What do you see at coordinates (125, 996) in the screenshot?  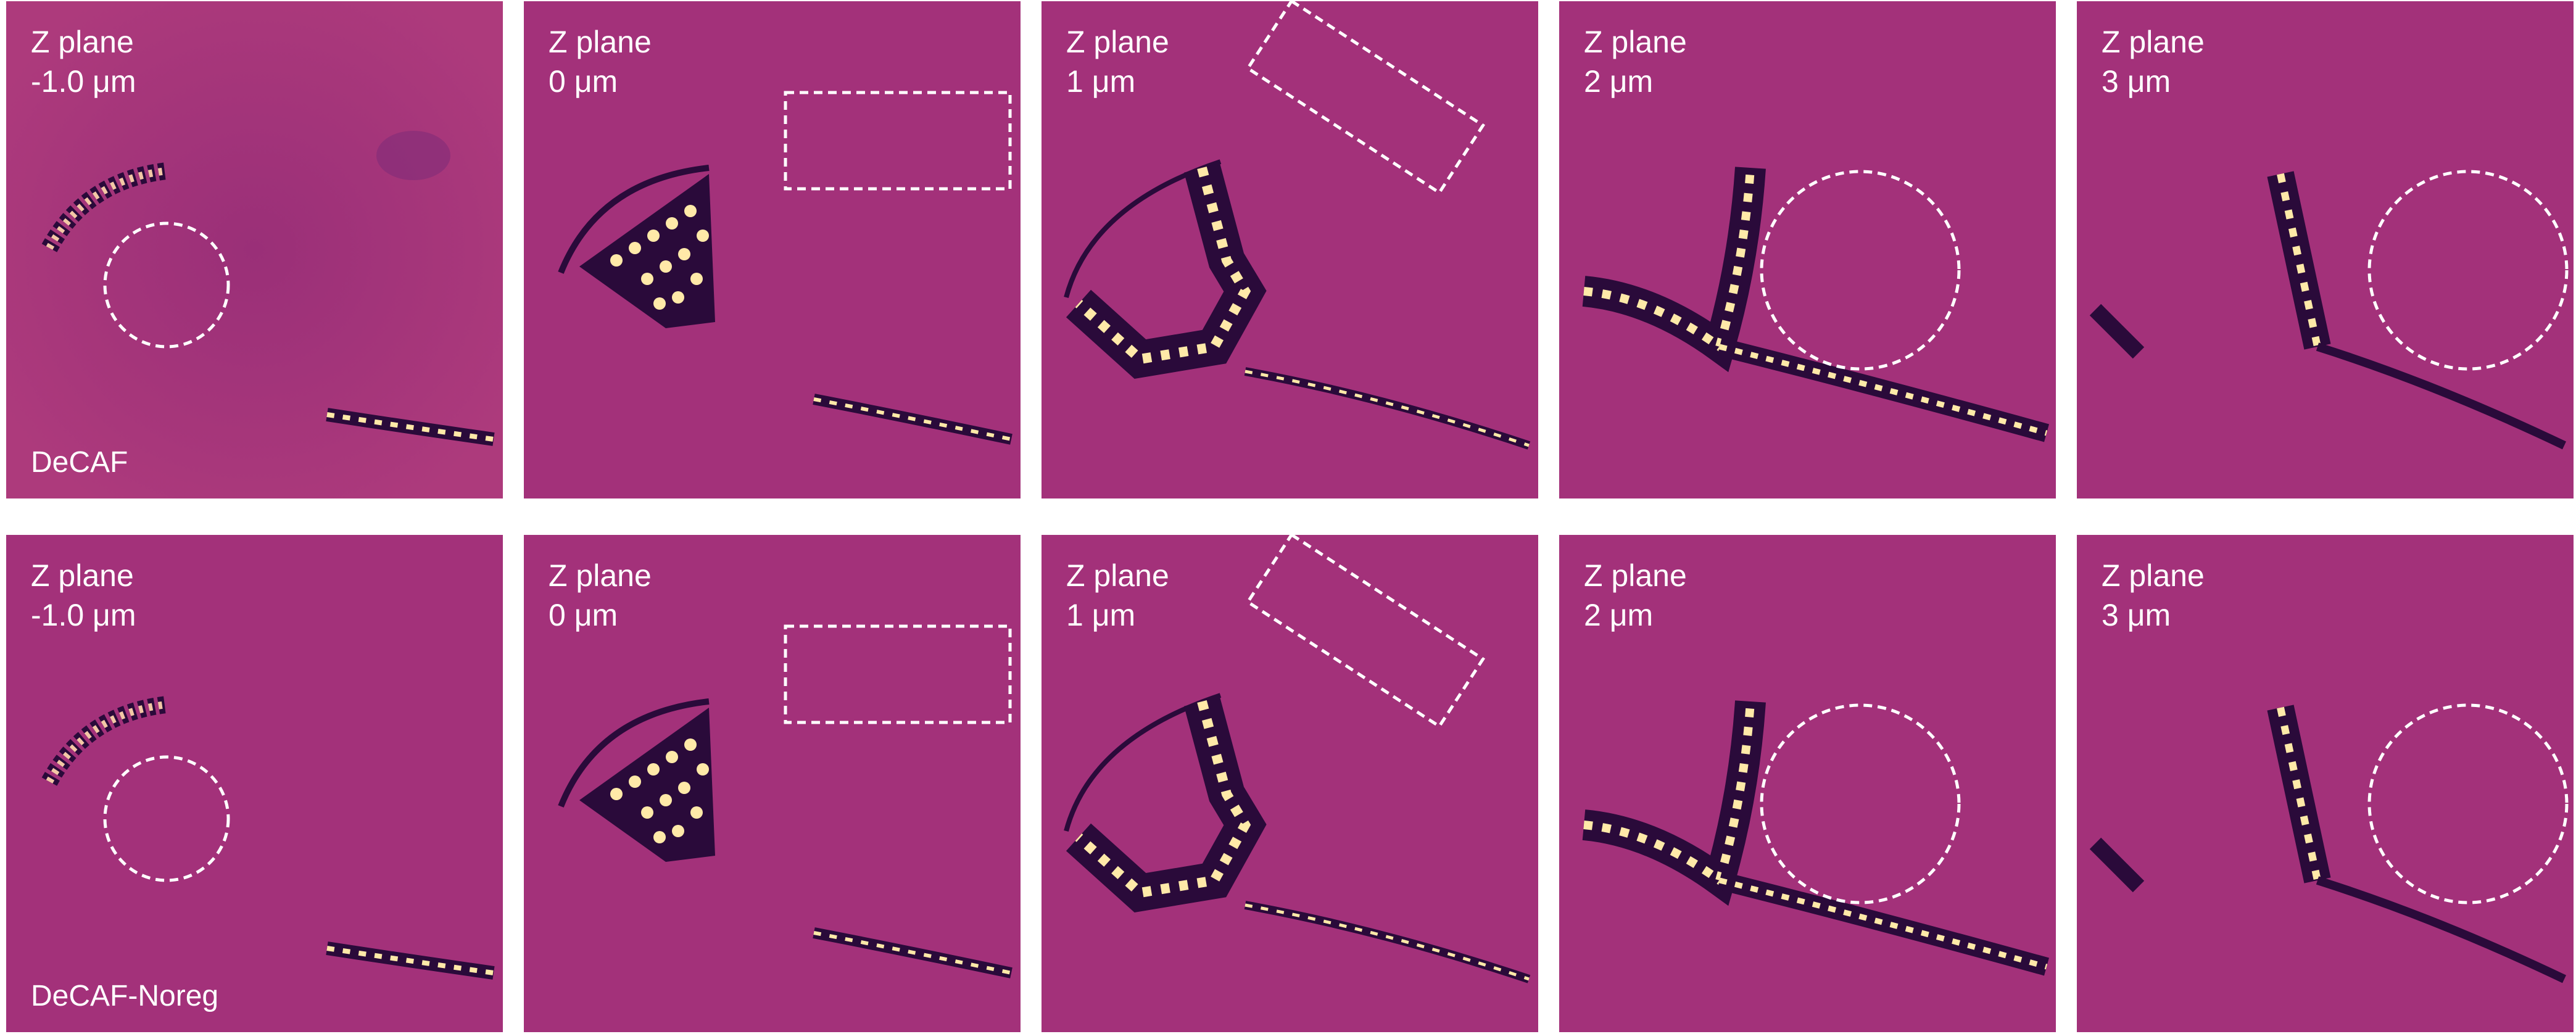 I see `method-label: DeCAF-Noreg` at bounding box center [125, 996].